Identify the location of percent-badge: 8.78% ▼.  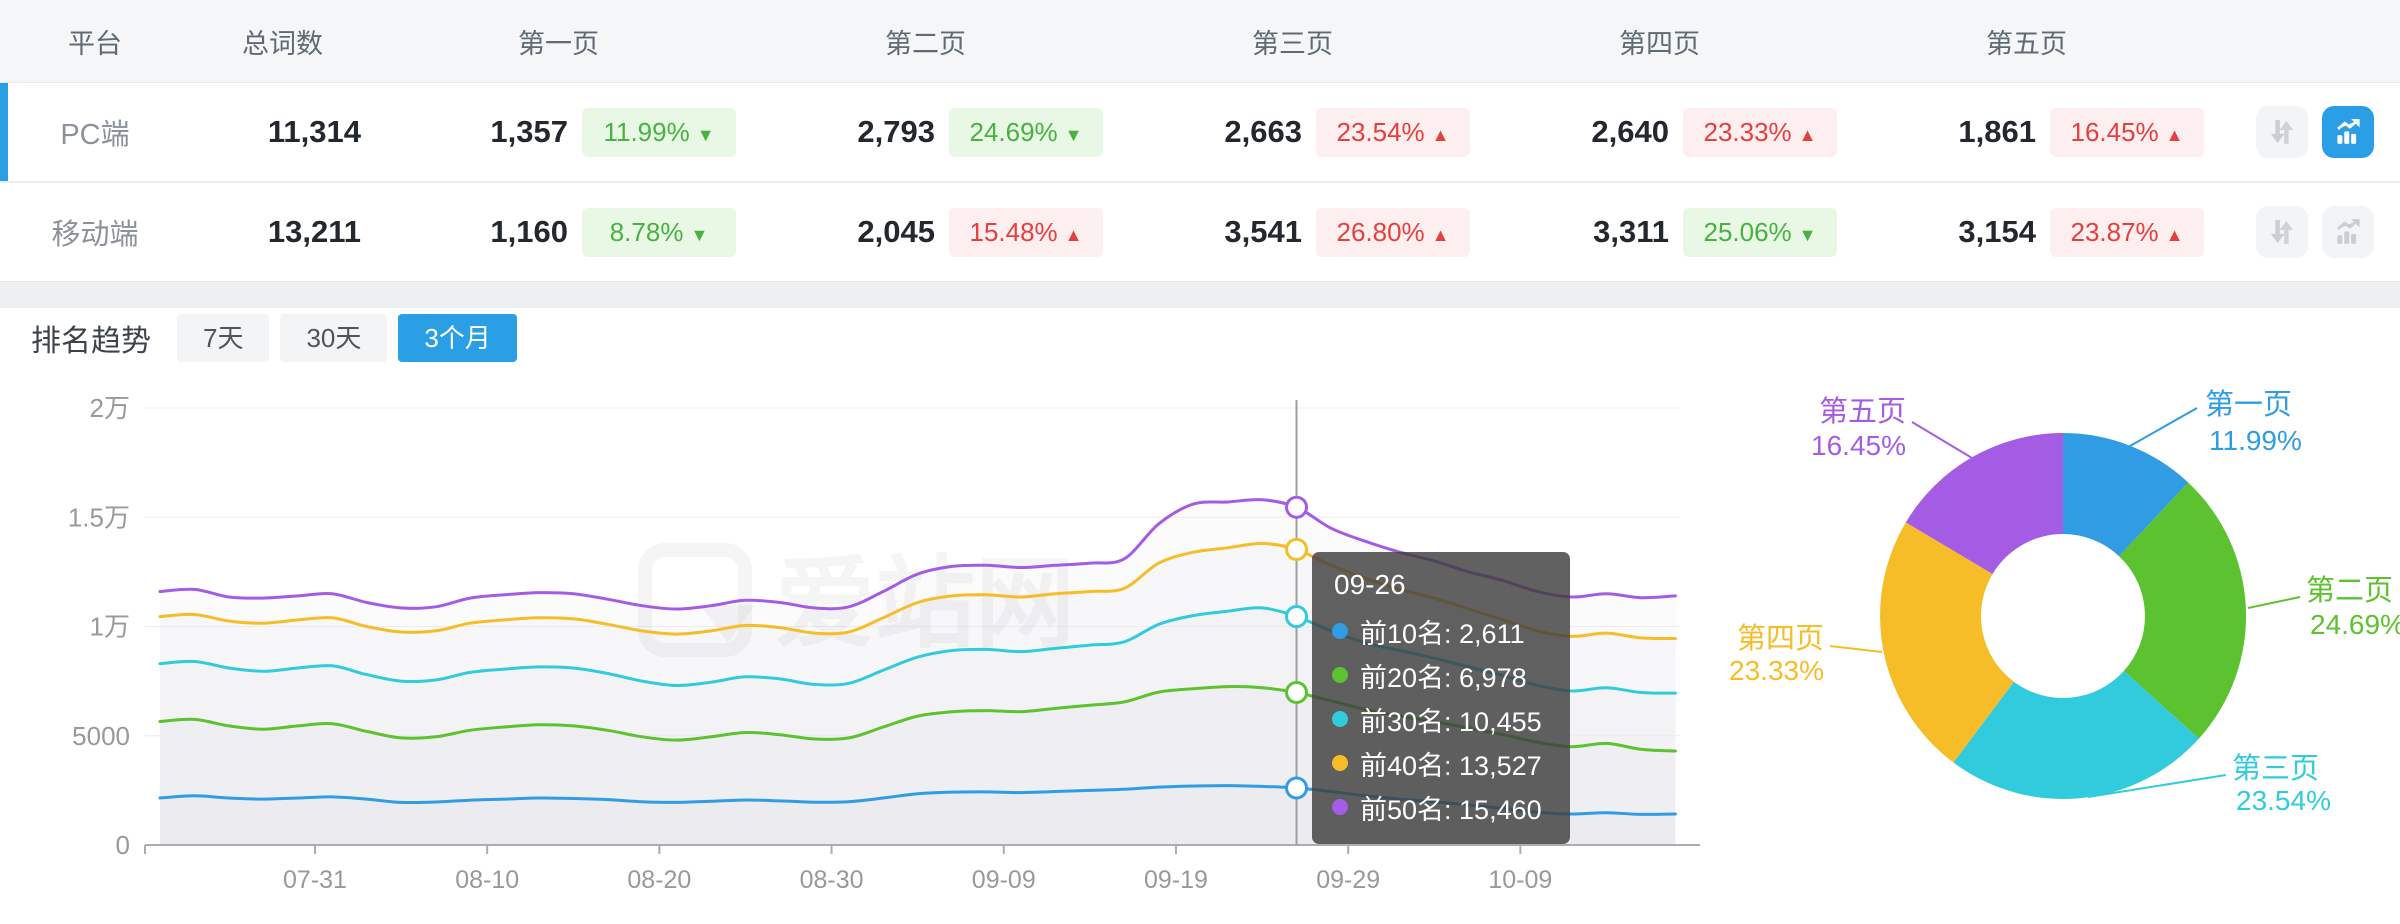
(659, 232).